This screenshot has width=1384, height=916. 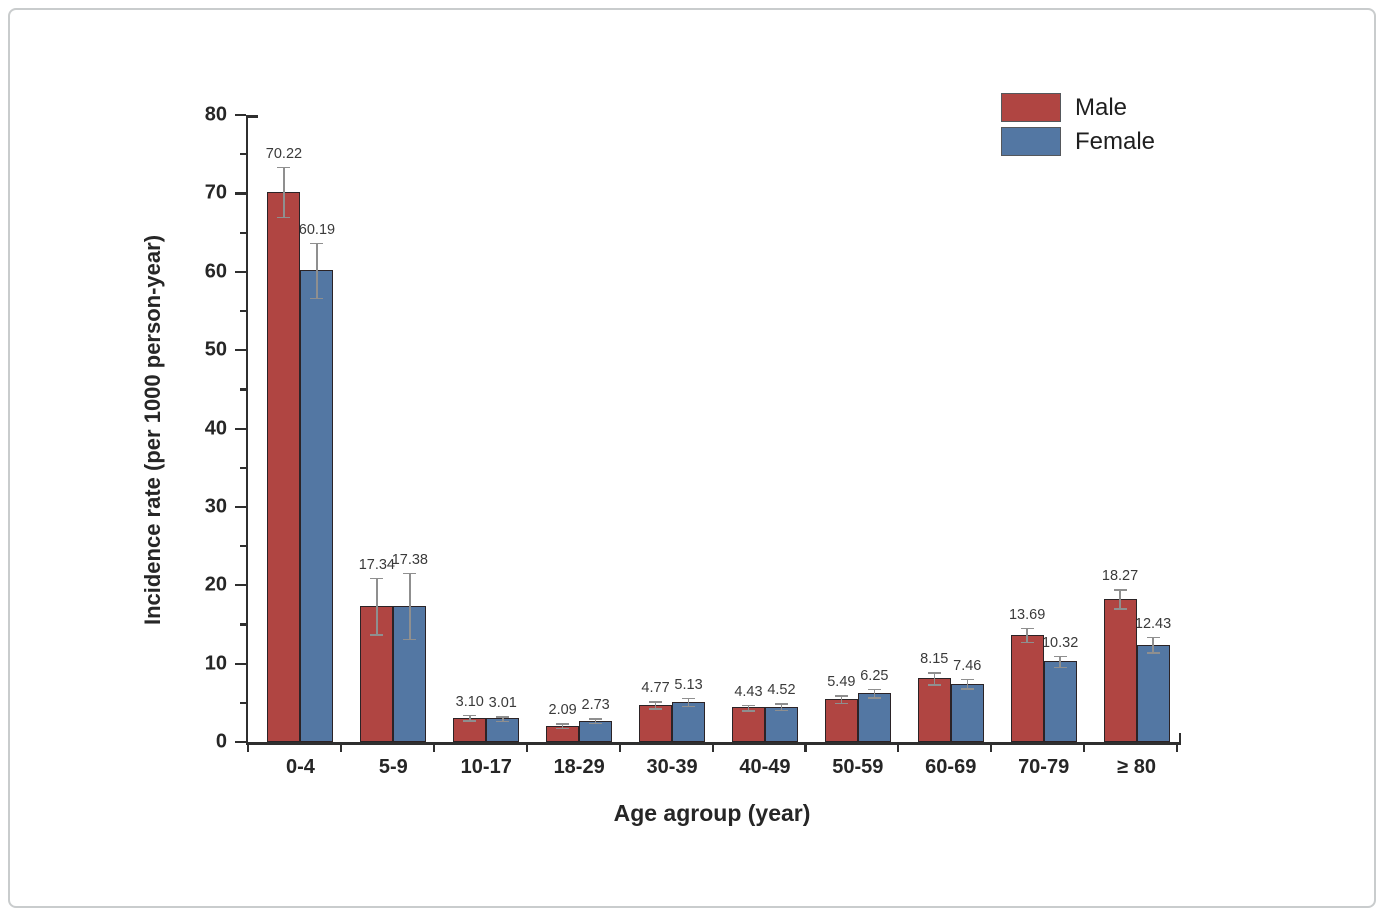 I want to click on x-tick-label: 60-69, so click(x=951, y=767).